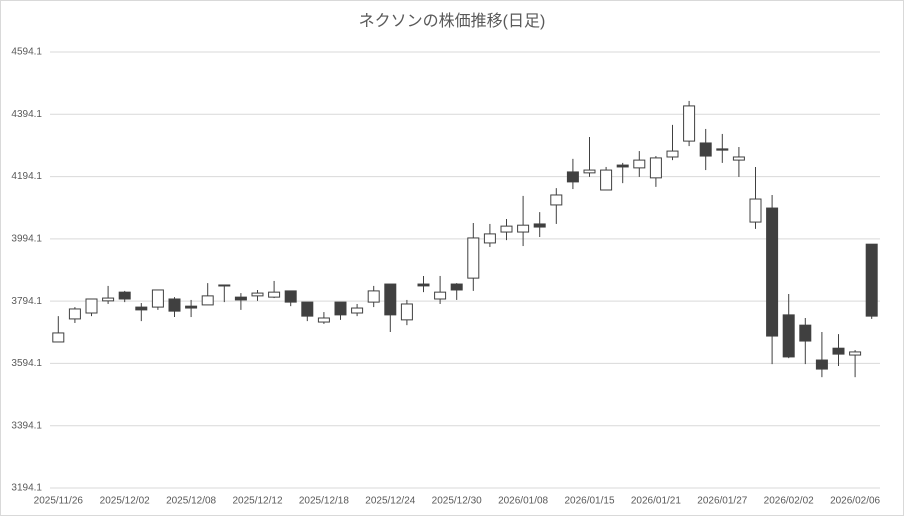 The image size is (904, 516). What do you see at coordinates (59, 501) in the screenshot?
I see `x-tick-label: 2025/11/26` at bounding box center [59, 501].